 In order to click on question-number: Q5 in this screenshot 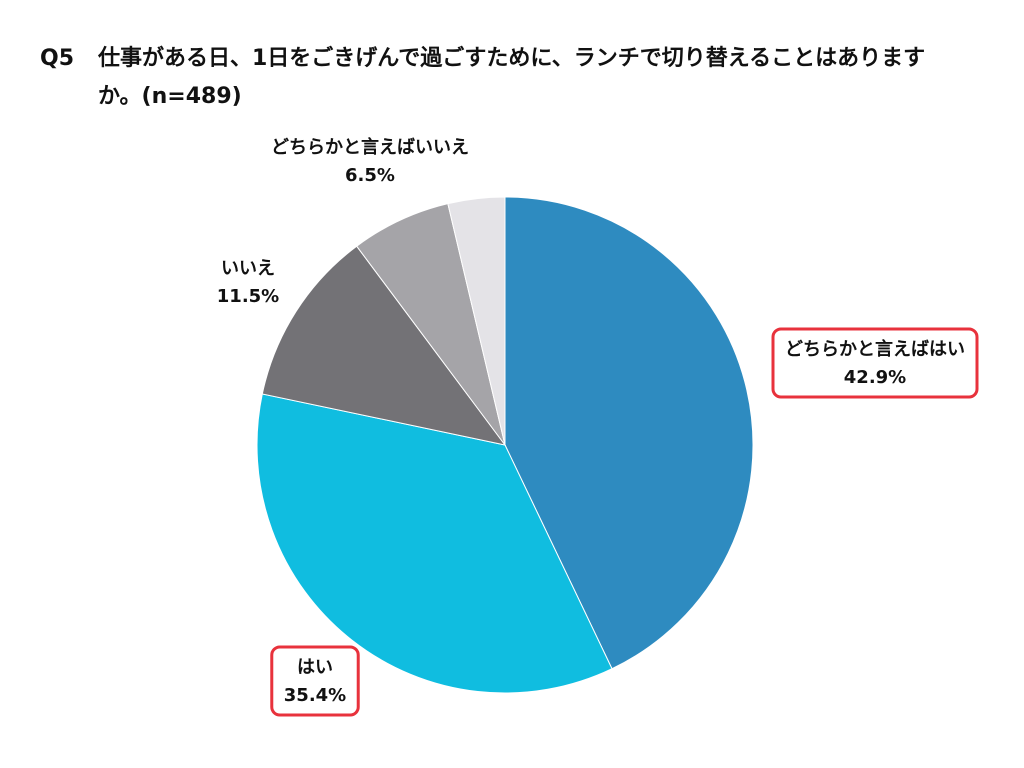, I will do `click(57, 58)`.